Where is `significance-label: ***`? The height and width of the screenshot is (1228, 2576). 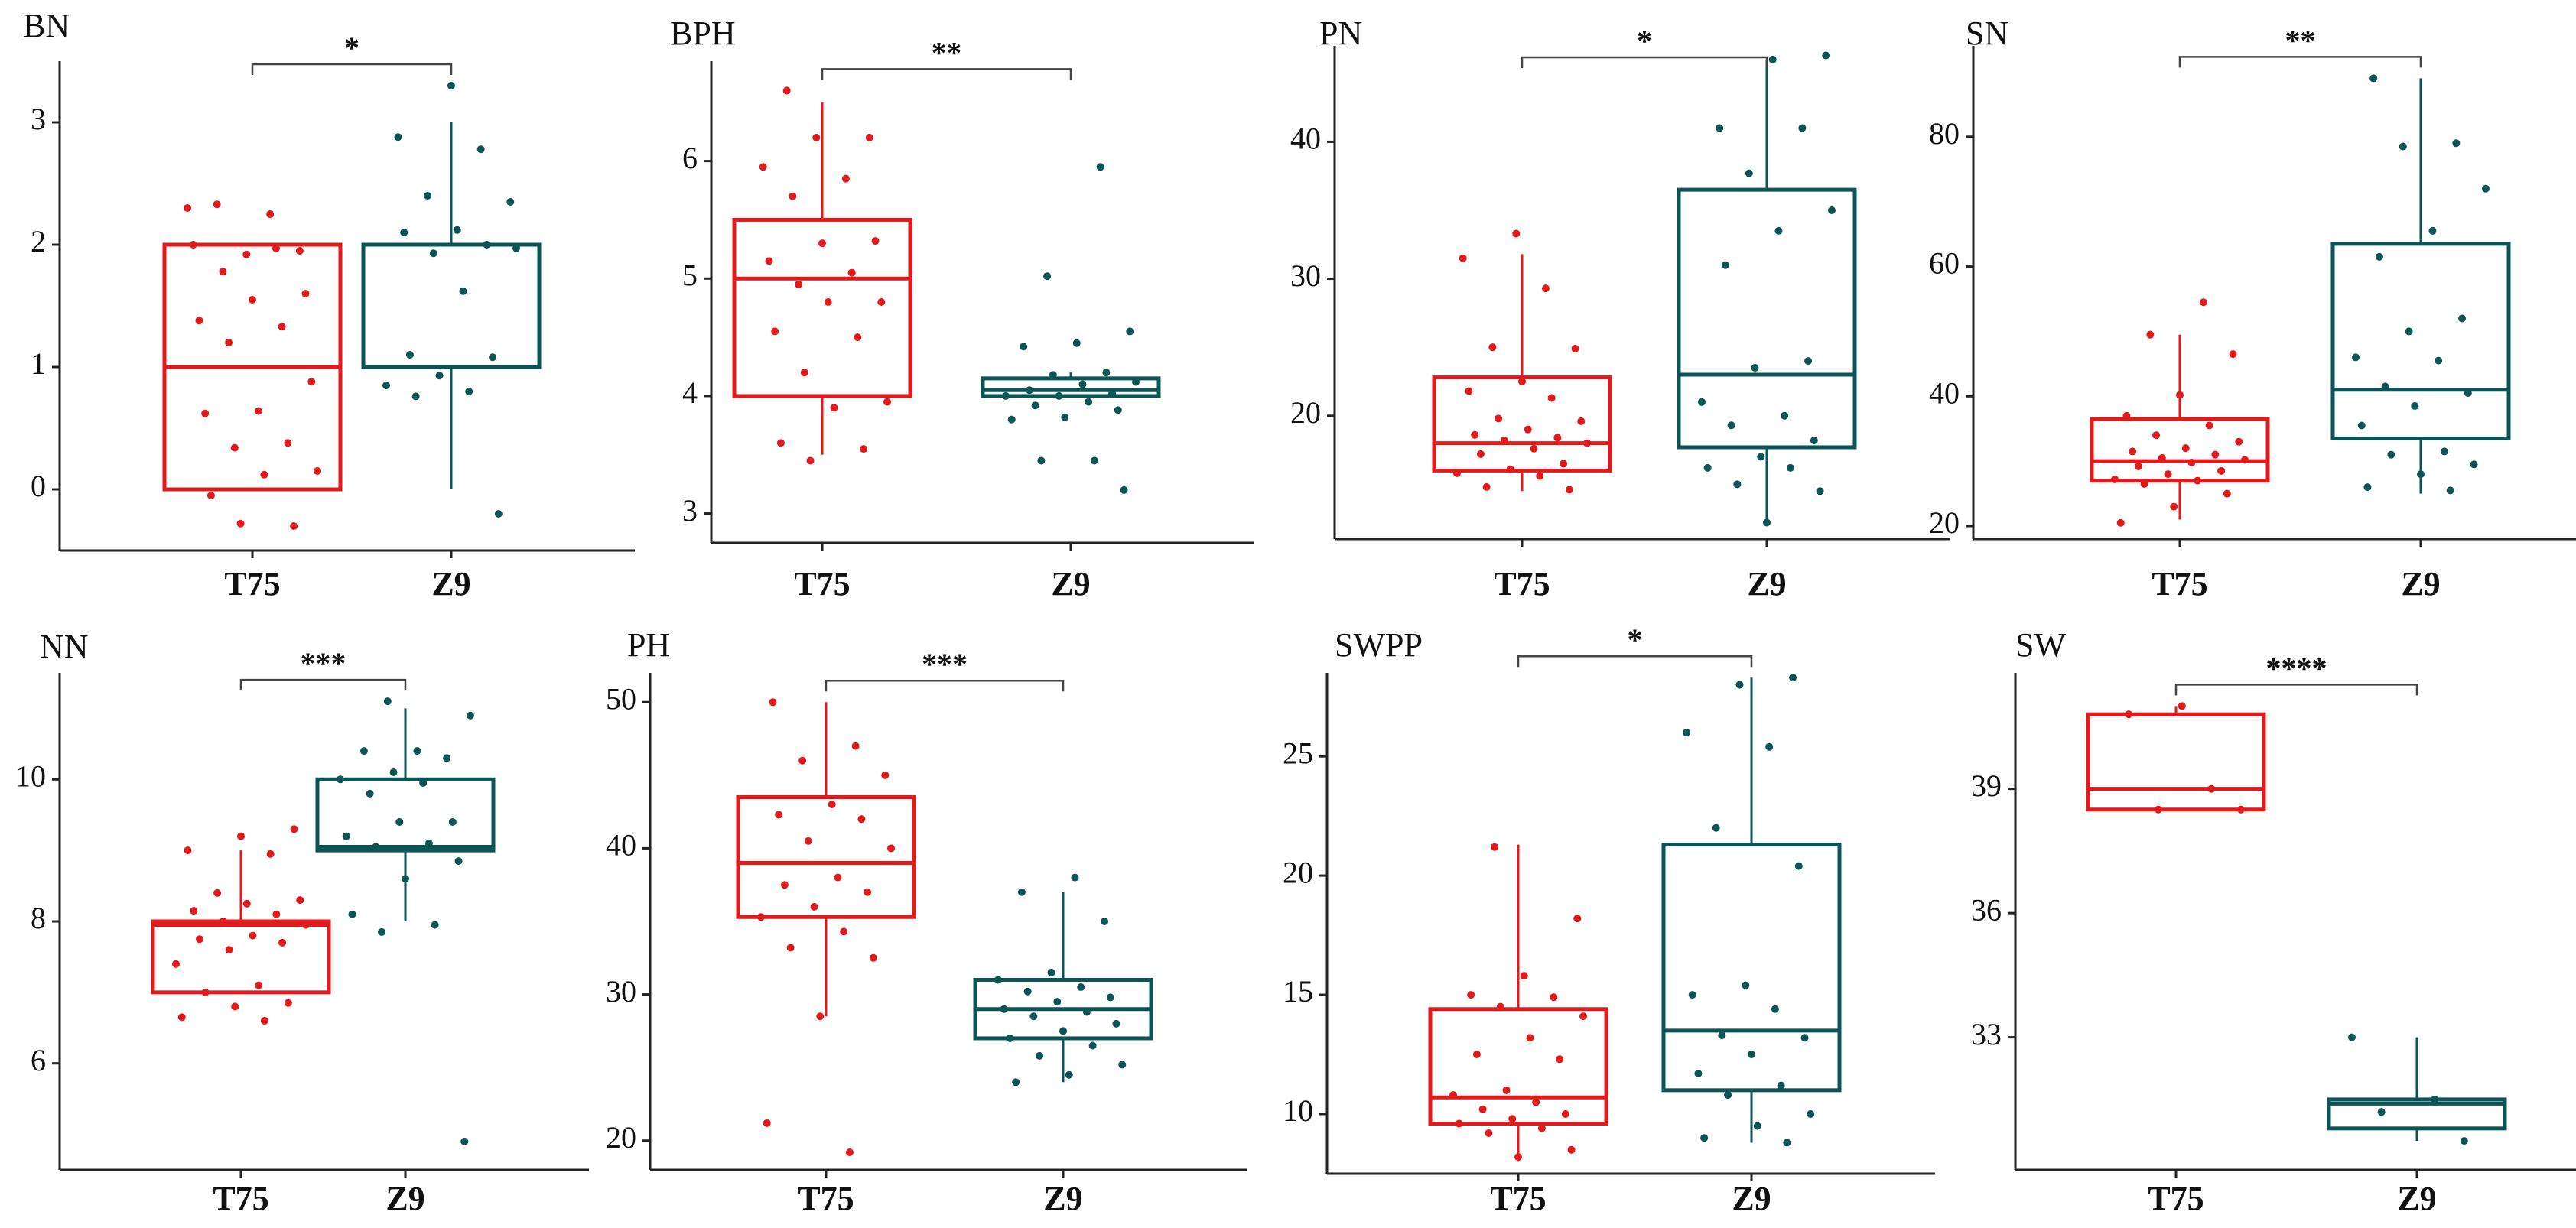 significance-label: *** is located at coordinates (323, 663).